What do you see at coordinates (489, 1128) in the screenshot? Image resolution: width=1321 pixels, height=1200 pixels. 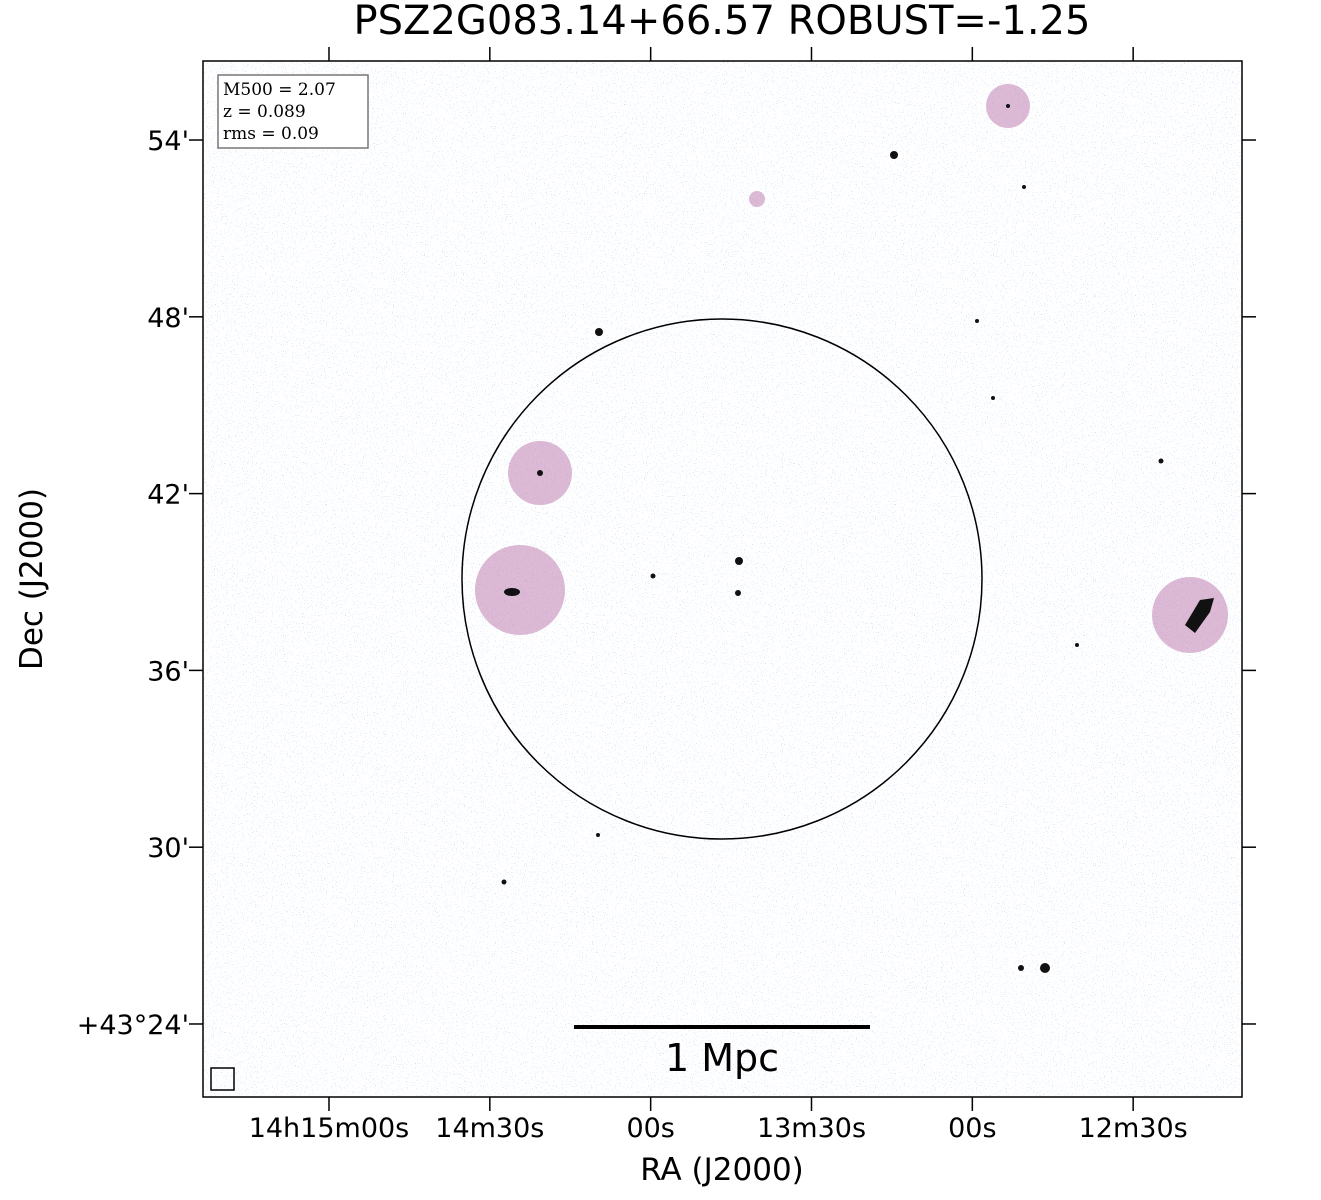 I see `x-tick-label: 14m30s` at bounding box center [489, 1128].